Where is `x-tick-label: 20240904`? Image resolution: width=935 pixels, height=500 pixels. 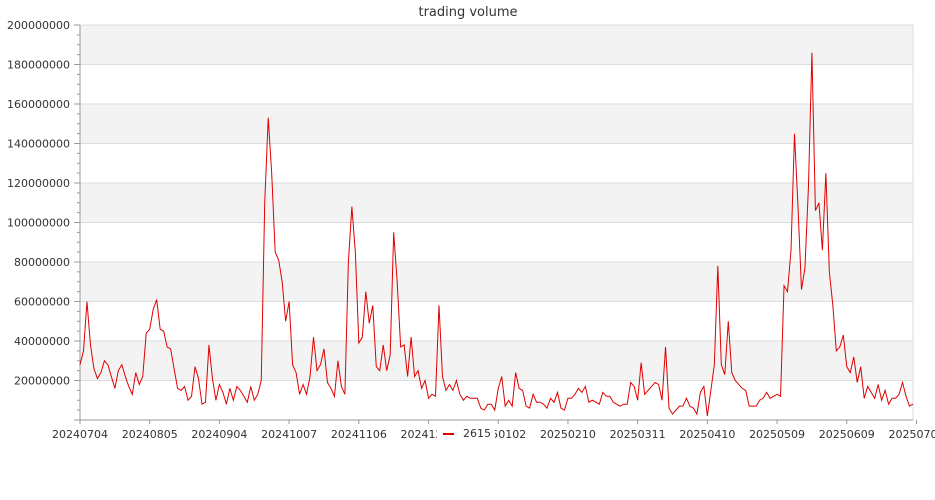 x-tick-label: 20240904 is located at coordinates (219, 434).